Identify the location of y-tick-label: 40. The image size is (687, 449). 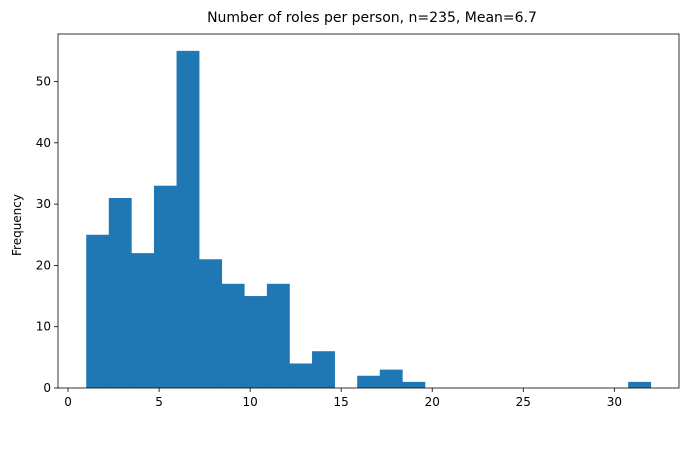
(43, 143).